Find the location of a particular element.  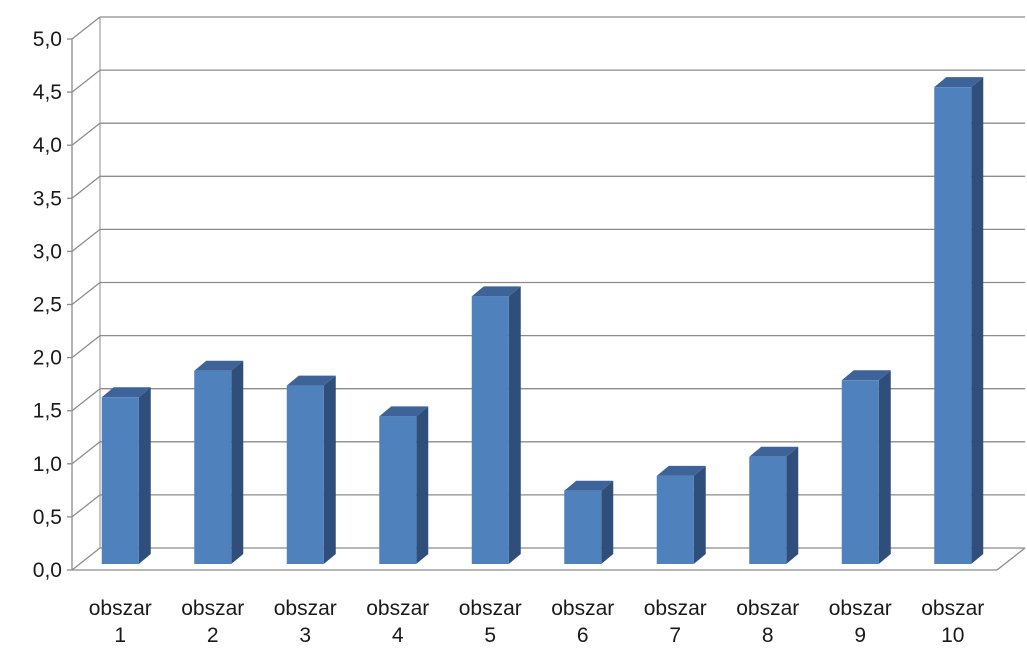

y-tick-label: 0,5 is located at coordinates (47, 517).